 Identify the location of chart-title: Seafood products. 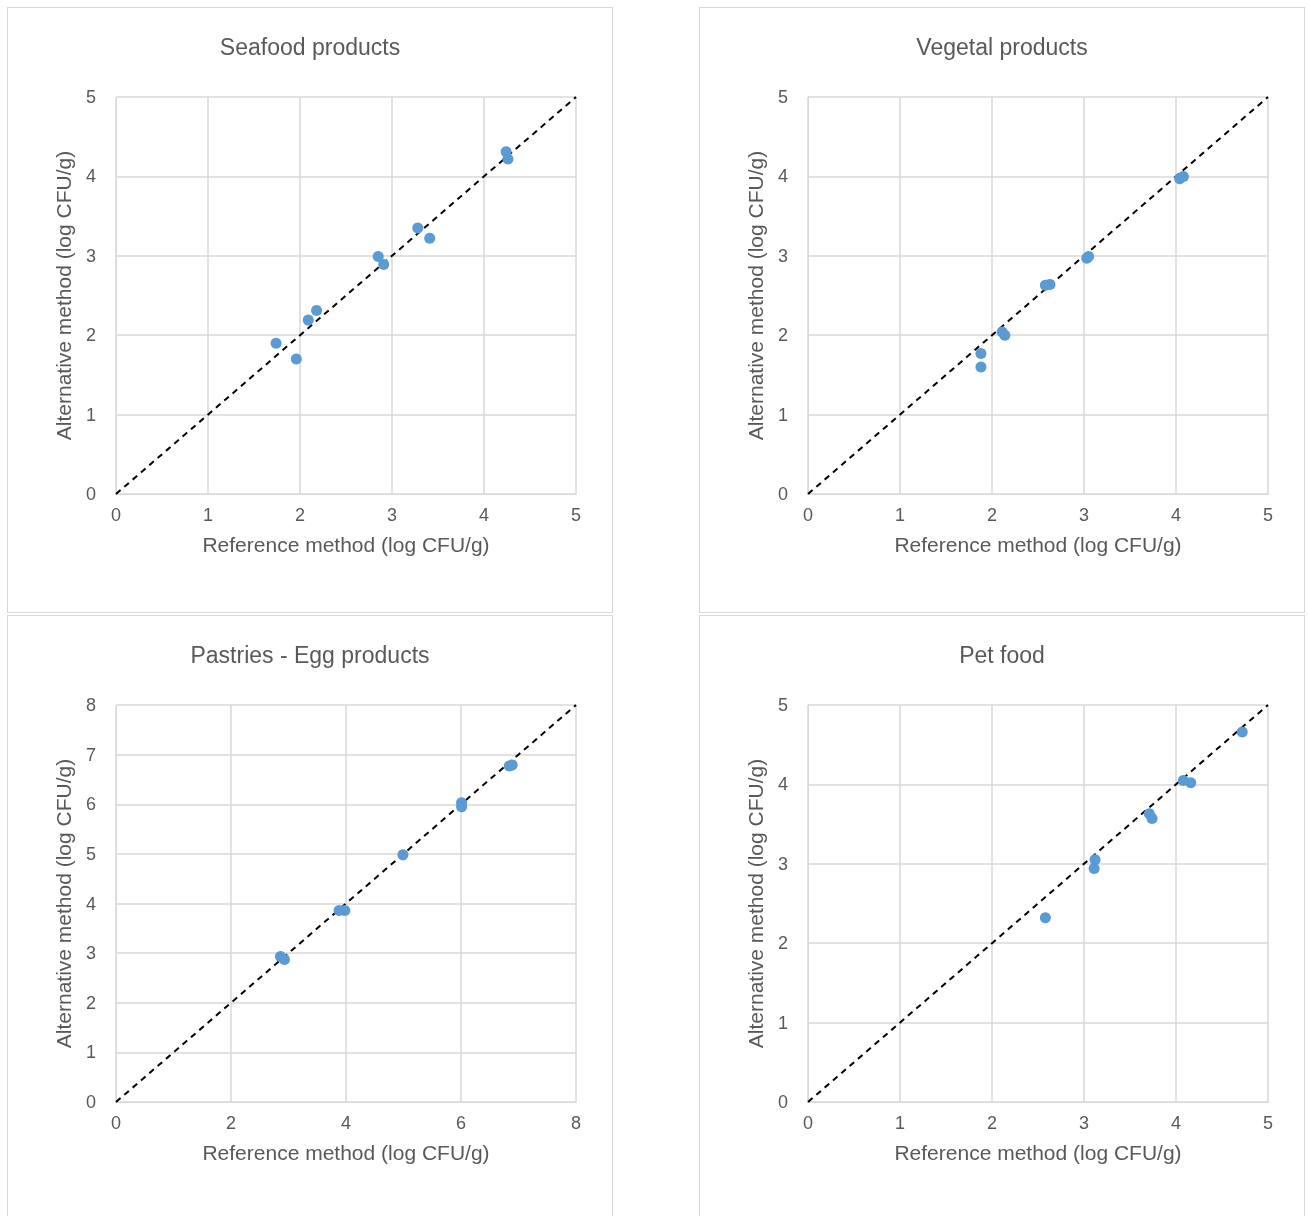
(310, 46).